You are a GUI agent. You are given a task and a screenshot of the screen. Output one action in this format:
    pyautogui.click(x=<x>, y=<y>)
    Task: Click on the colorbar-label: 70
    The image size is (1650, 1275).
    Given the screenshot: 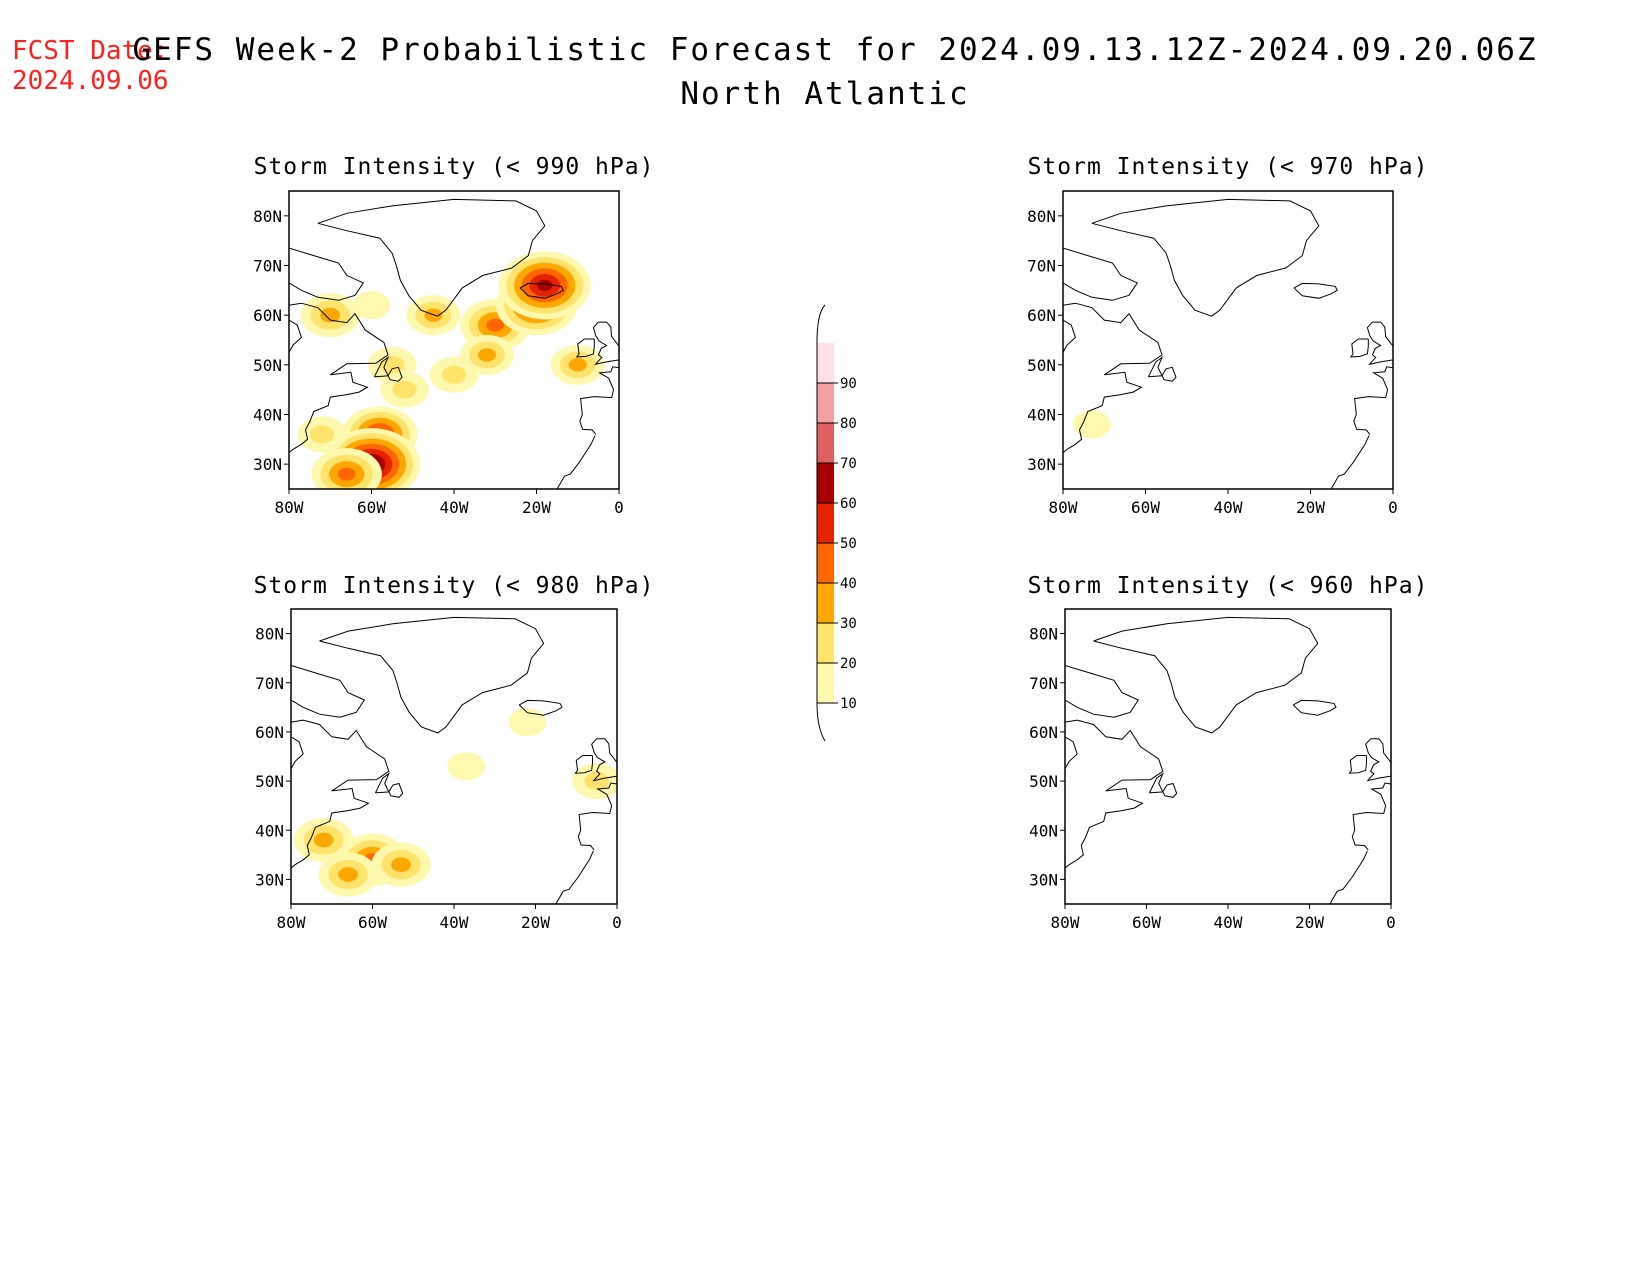 What is the action you would take?
    pyautogui.click(x=848, y=464)
    